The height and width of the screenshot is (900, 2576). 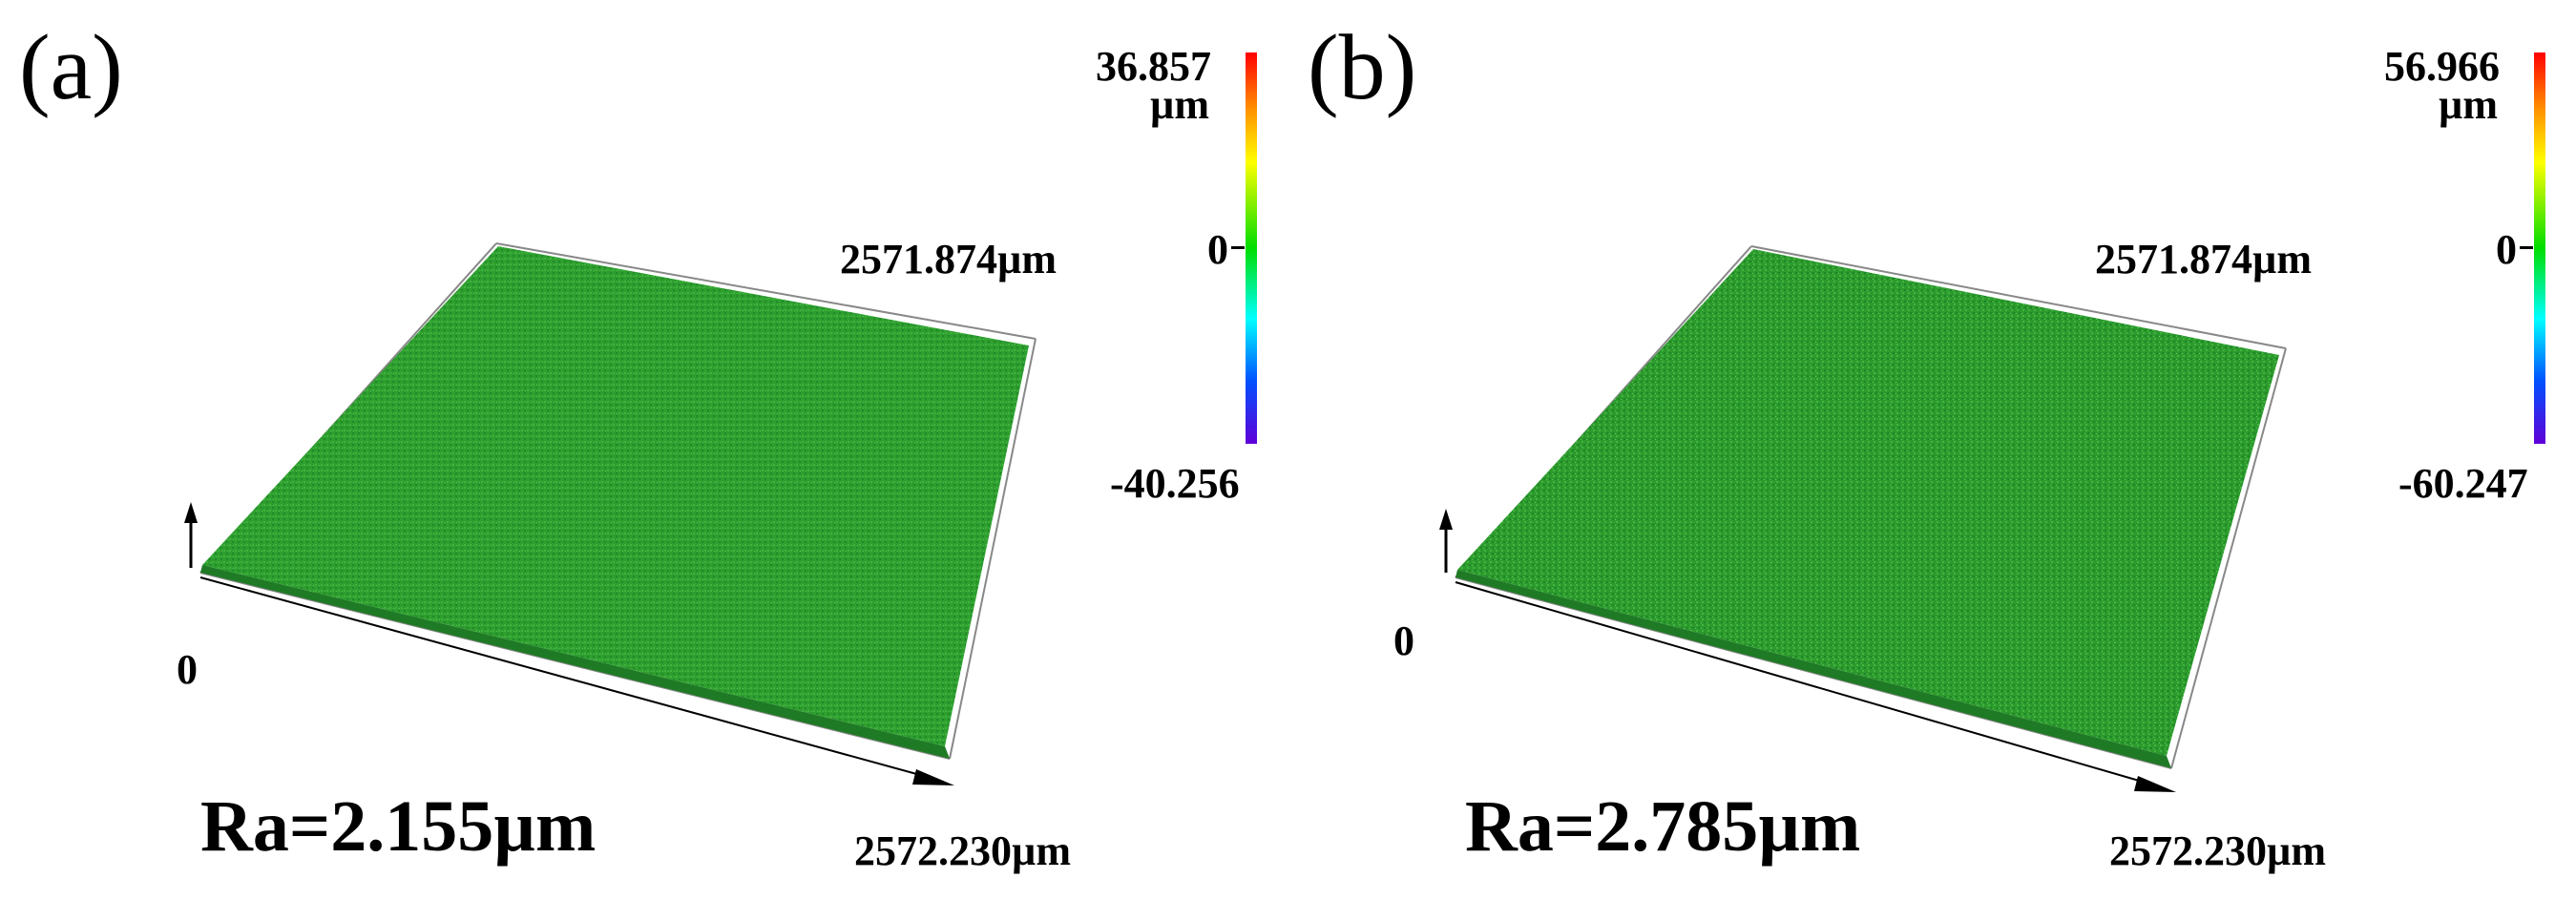 I want to click on panel-label: (b), so click(x=1362, y=67).